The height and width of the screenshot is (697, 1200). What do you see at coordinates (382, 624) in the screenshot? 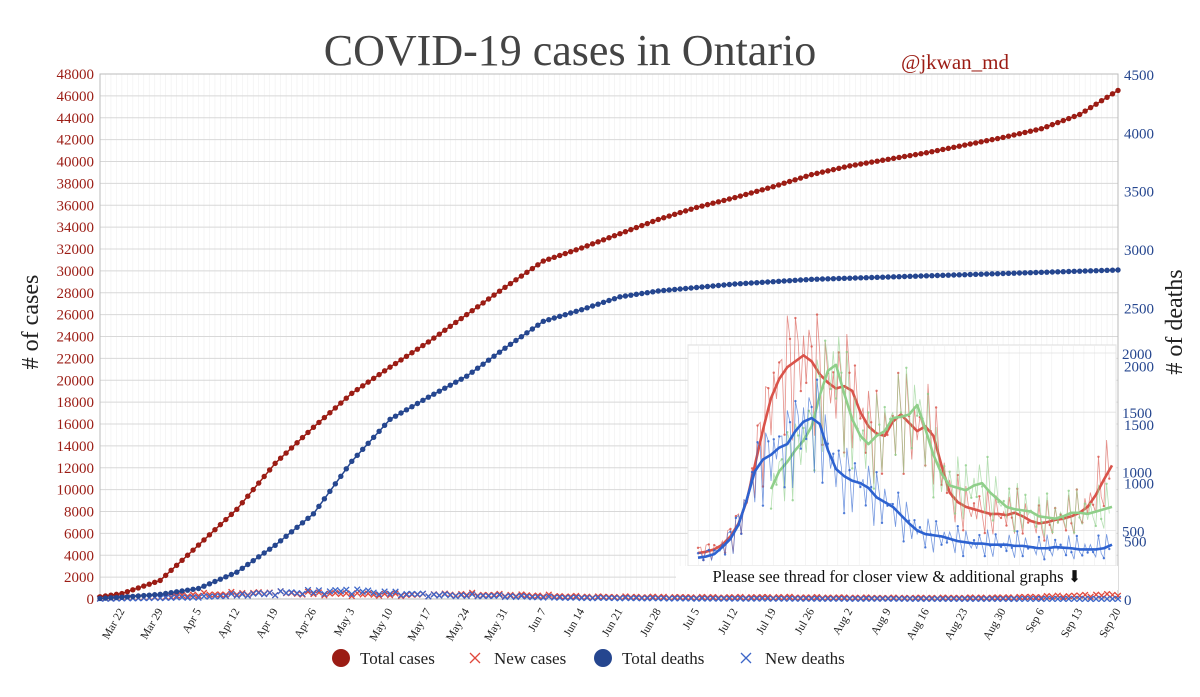
I see `x-tick-label: May 10` at bounding box center [382, 624].